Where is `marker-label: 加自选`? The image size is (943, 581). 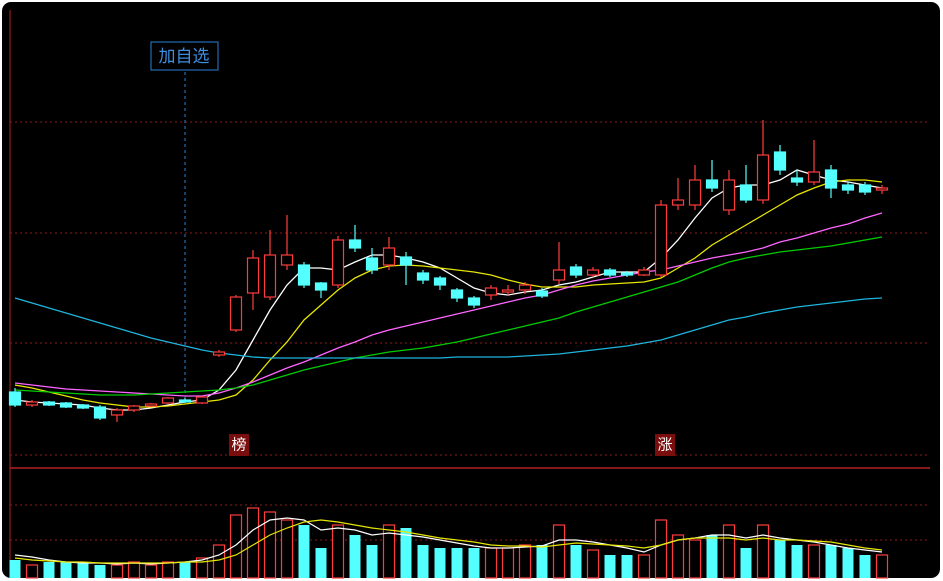
marker-label: 加自选 is located at coordinates (184, 57).